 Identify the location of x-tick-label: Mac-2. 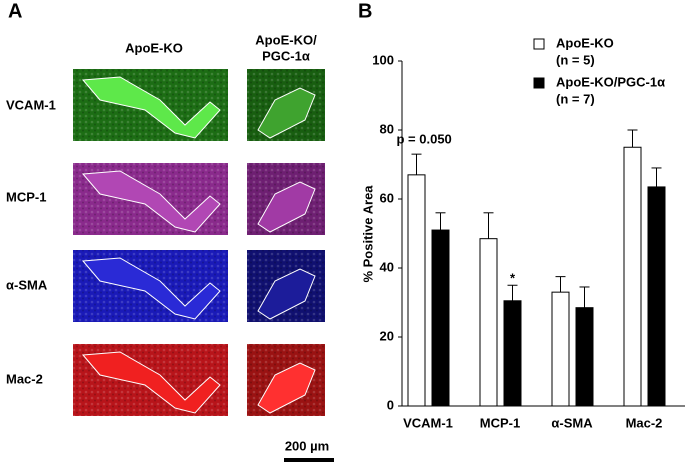
(644, 422).